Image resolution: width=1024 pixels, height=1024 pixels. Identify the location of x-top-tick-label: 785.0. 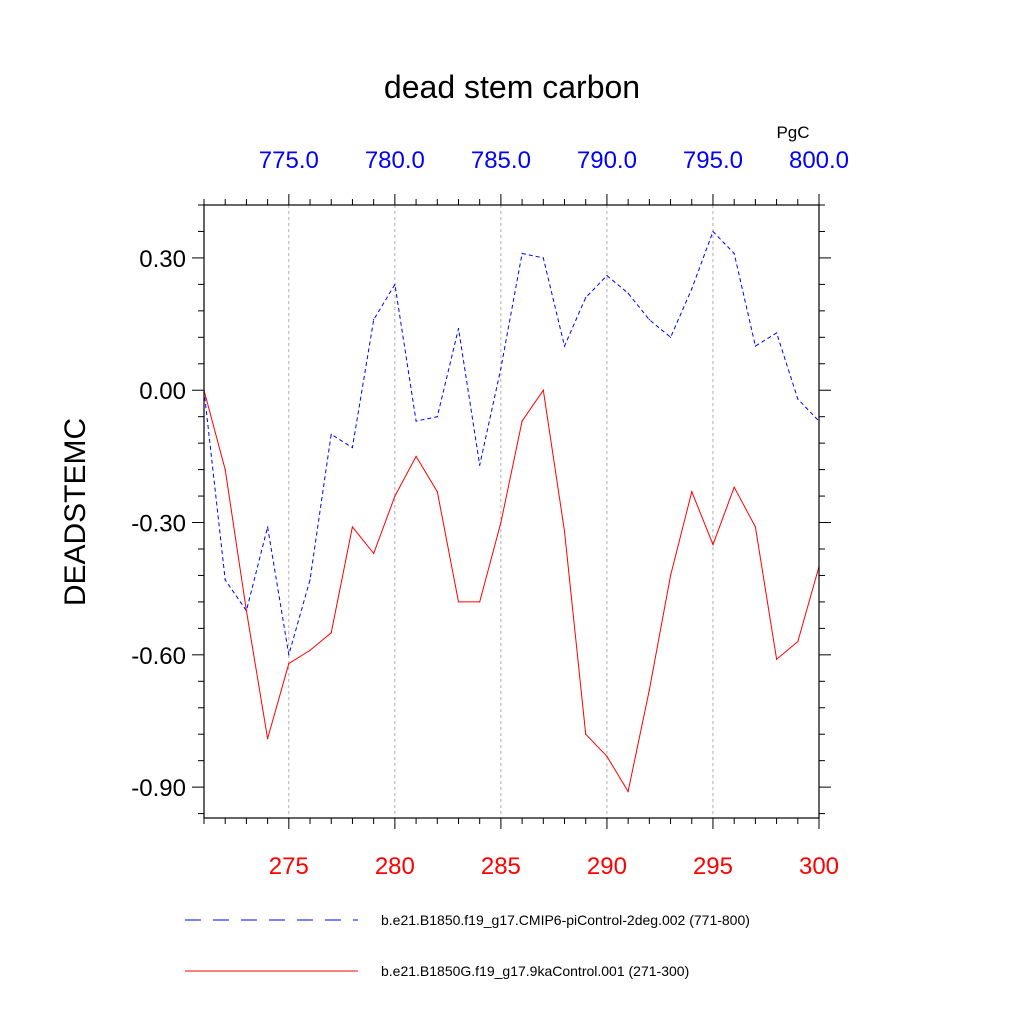
(501, 160).